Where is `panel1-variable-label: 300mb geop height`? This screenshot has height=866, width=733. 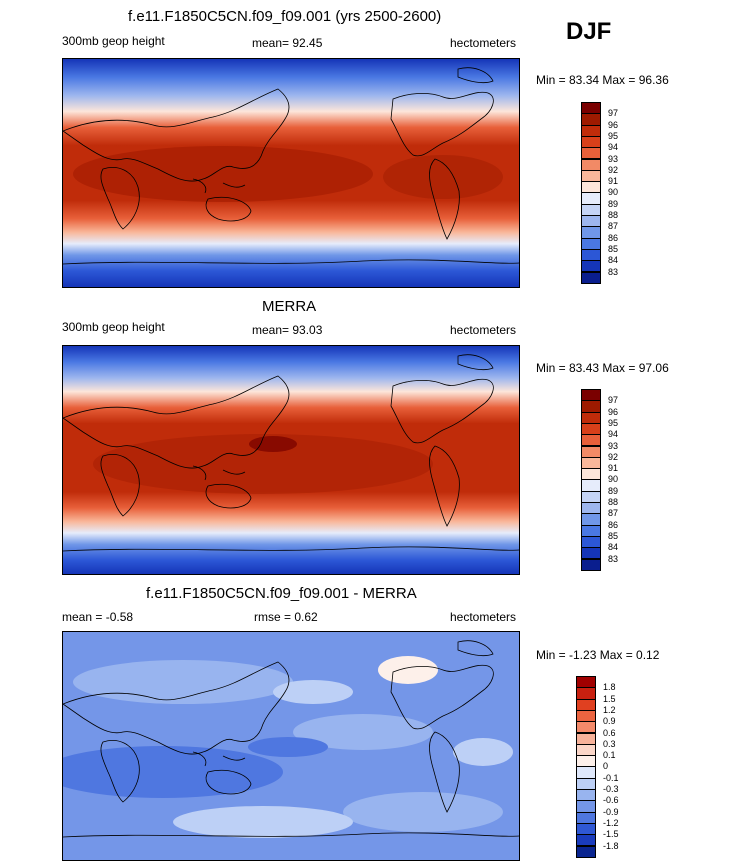 panel1-variable-label: 300mb geop height is located at coordinates (113, 41).